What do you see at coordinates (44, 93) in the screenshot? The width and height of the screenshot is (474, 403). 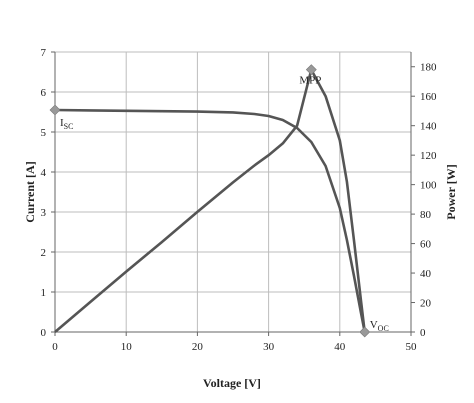 I see `y-tick-label: 6` at bounding box center [44, 93].